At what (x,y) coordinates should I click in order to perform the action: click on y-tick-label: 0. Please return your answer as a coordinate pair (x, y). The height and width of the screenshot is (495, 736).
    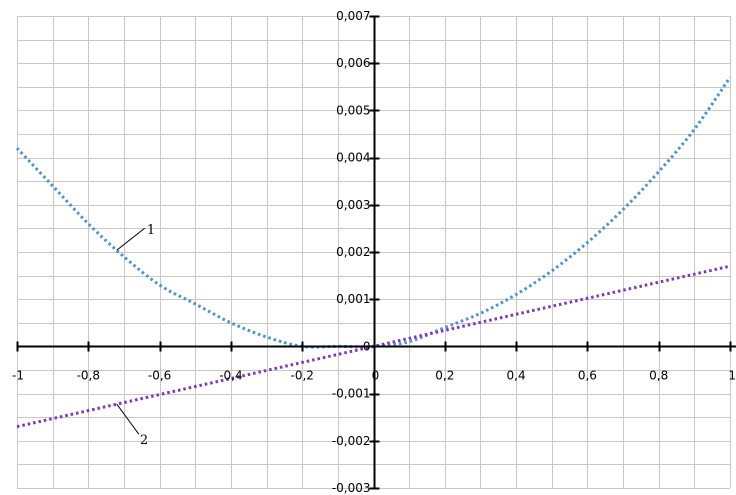
    Looking at the image, I should click on (367, 346).